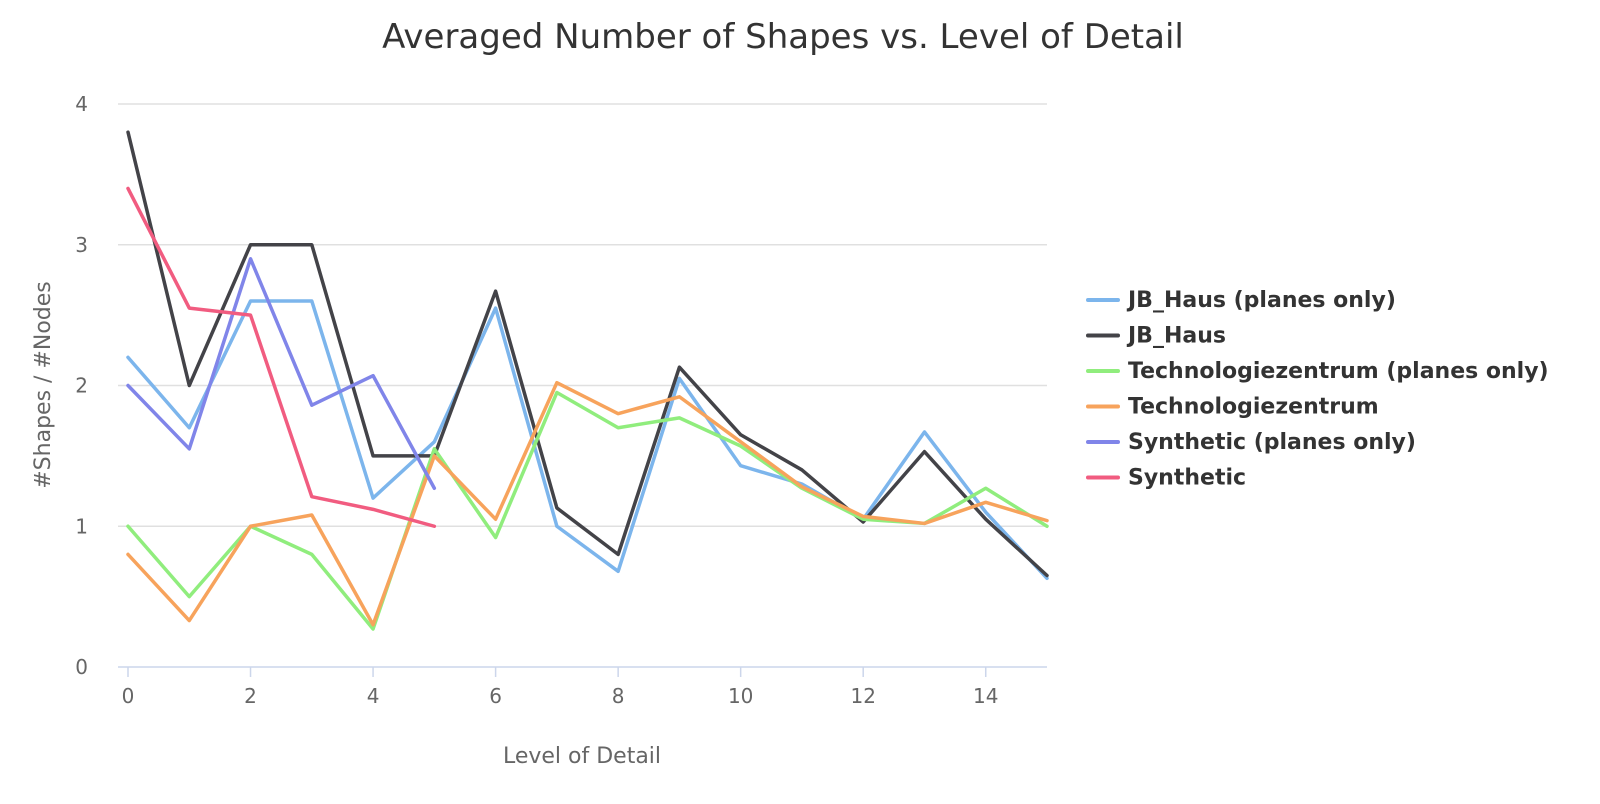 The height and width of the screenshot is (804, 1600). Describe the element at coordinates (1253, 407) in the screenshot. I see `legend-label: Technologiezentrum` at that location.